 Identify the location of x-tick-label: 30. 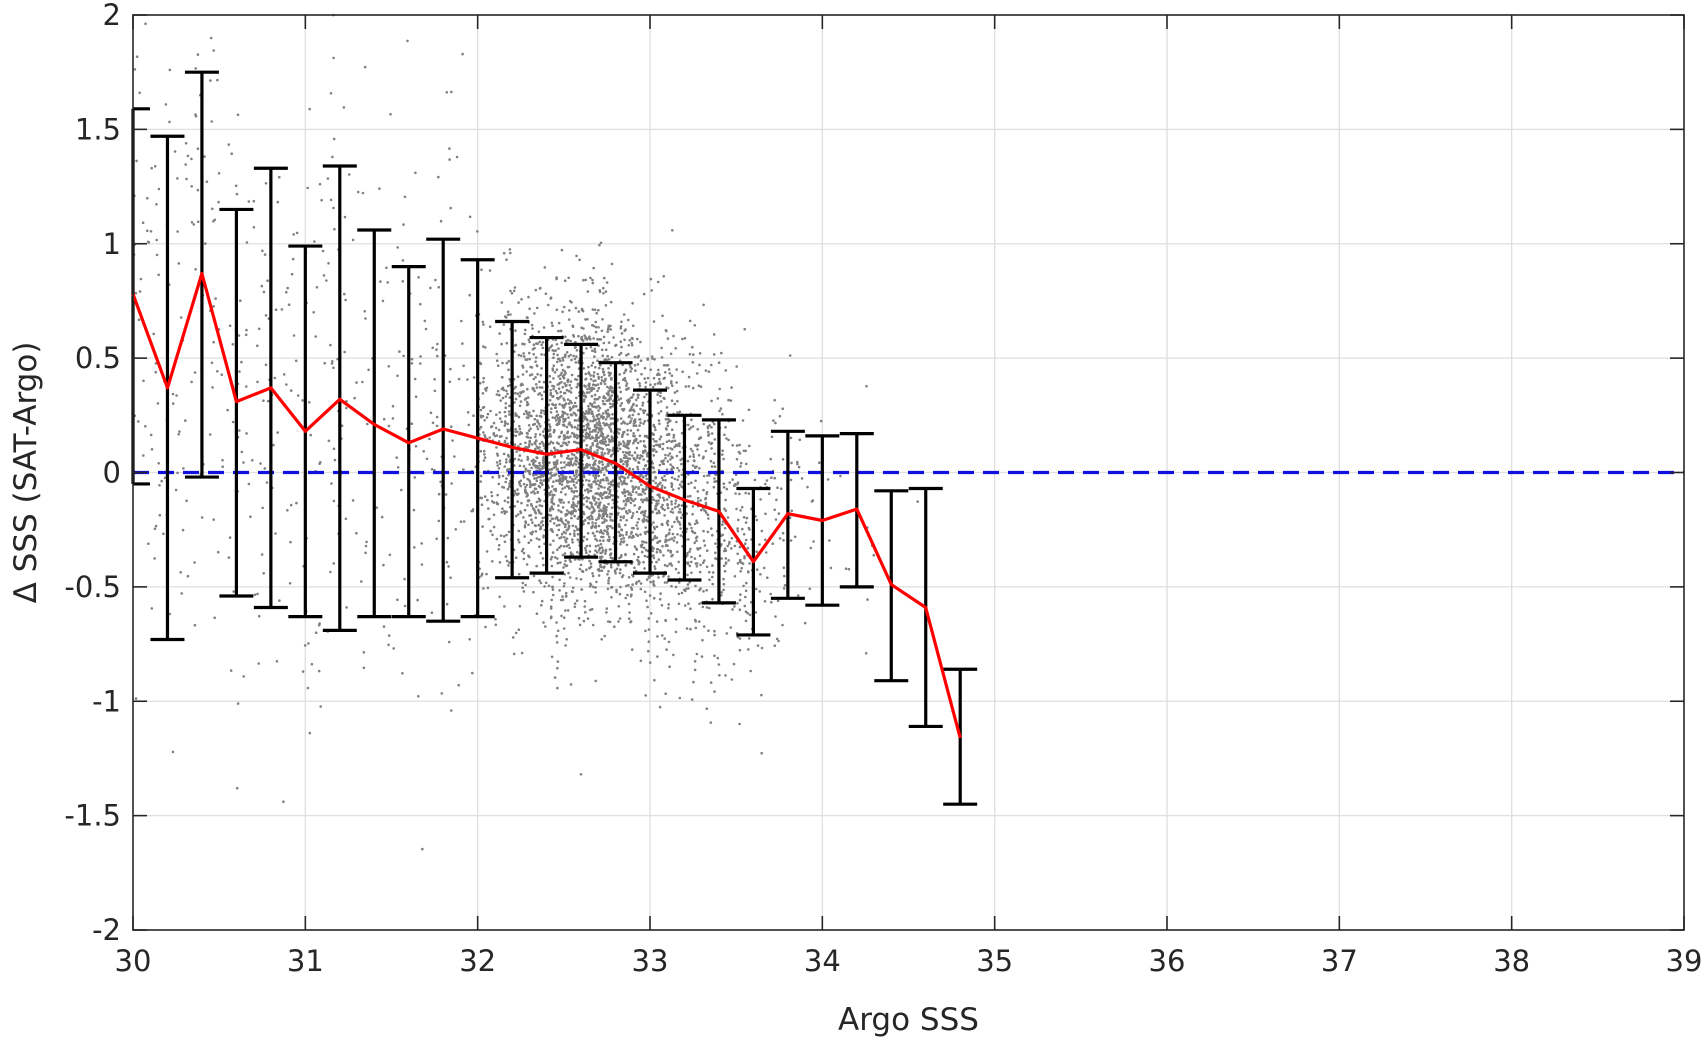
(133, 961).